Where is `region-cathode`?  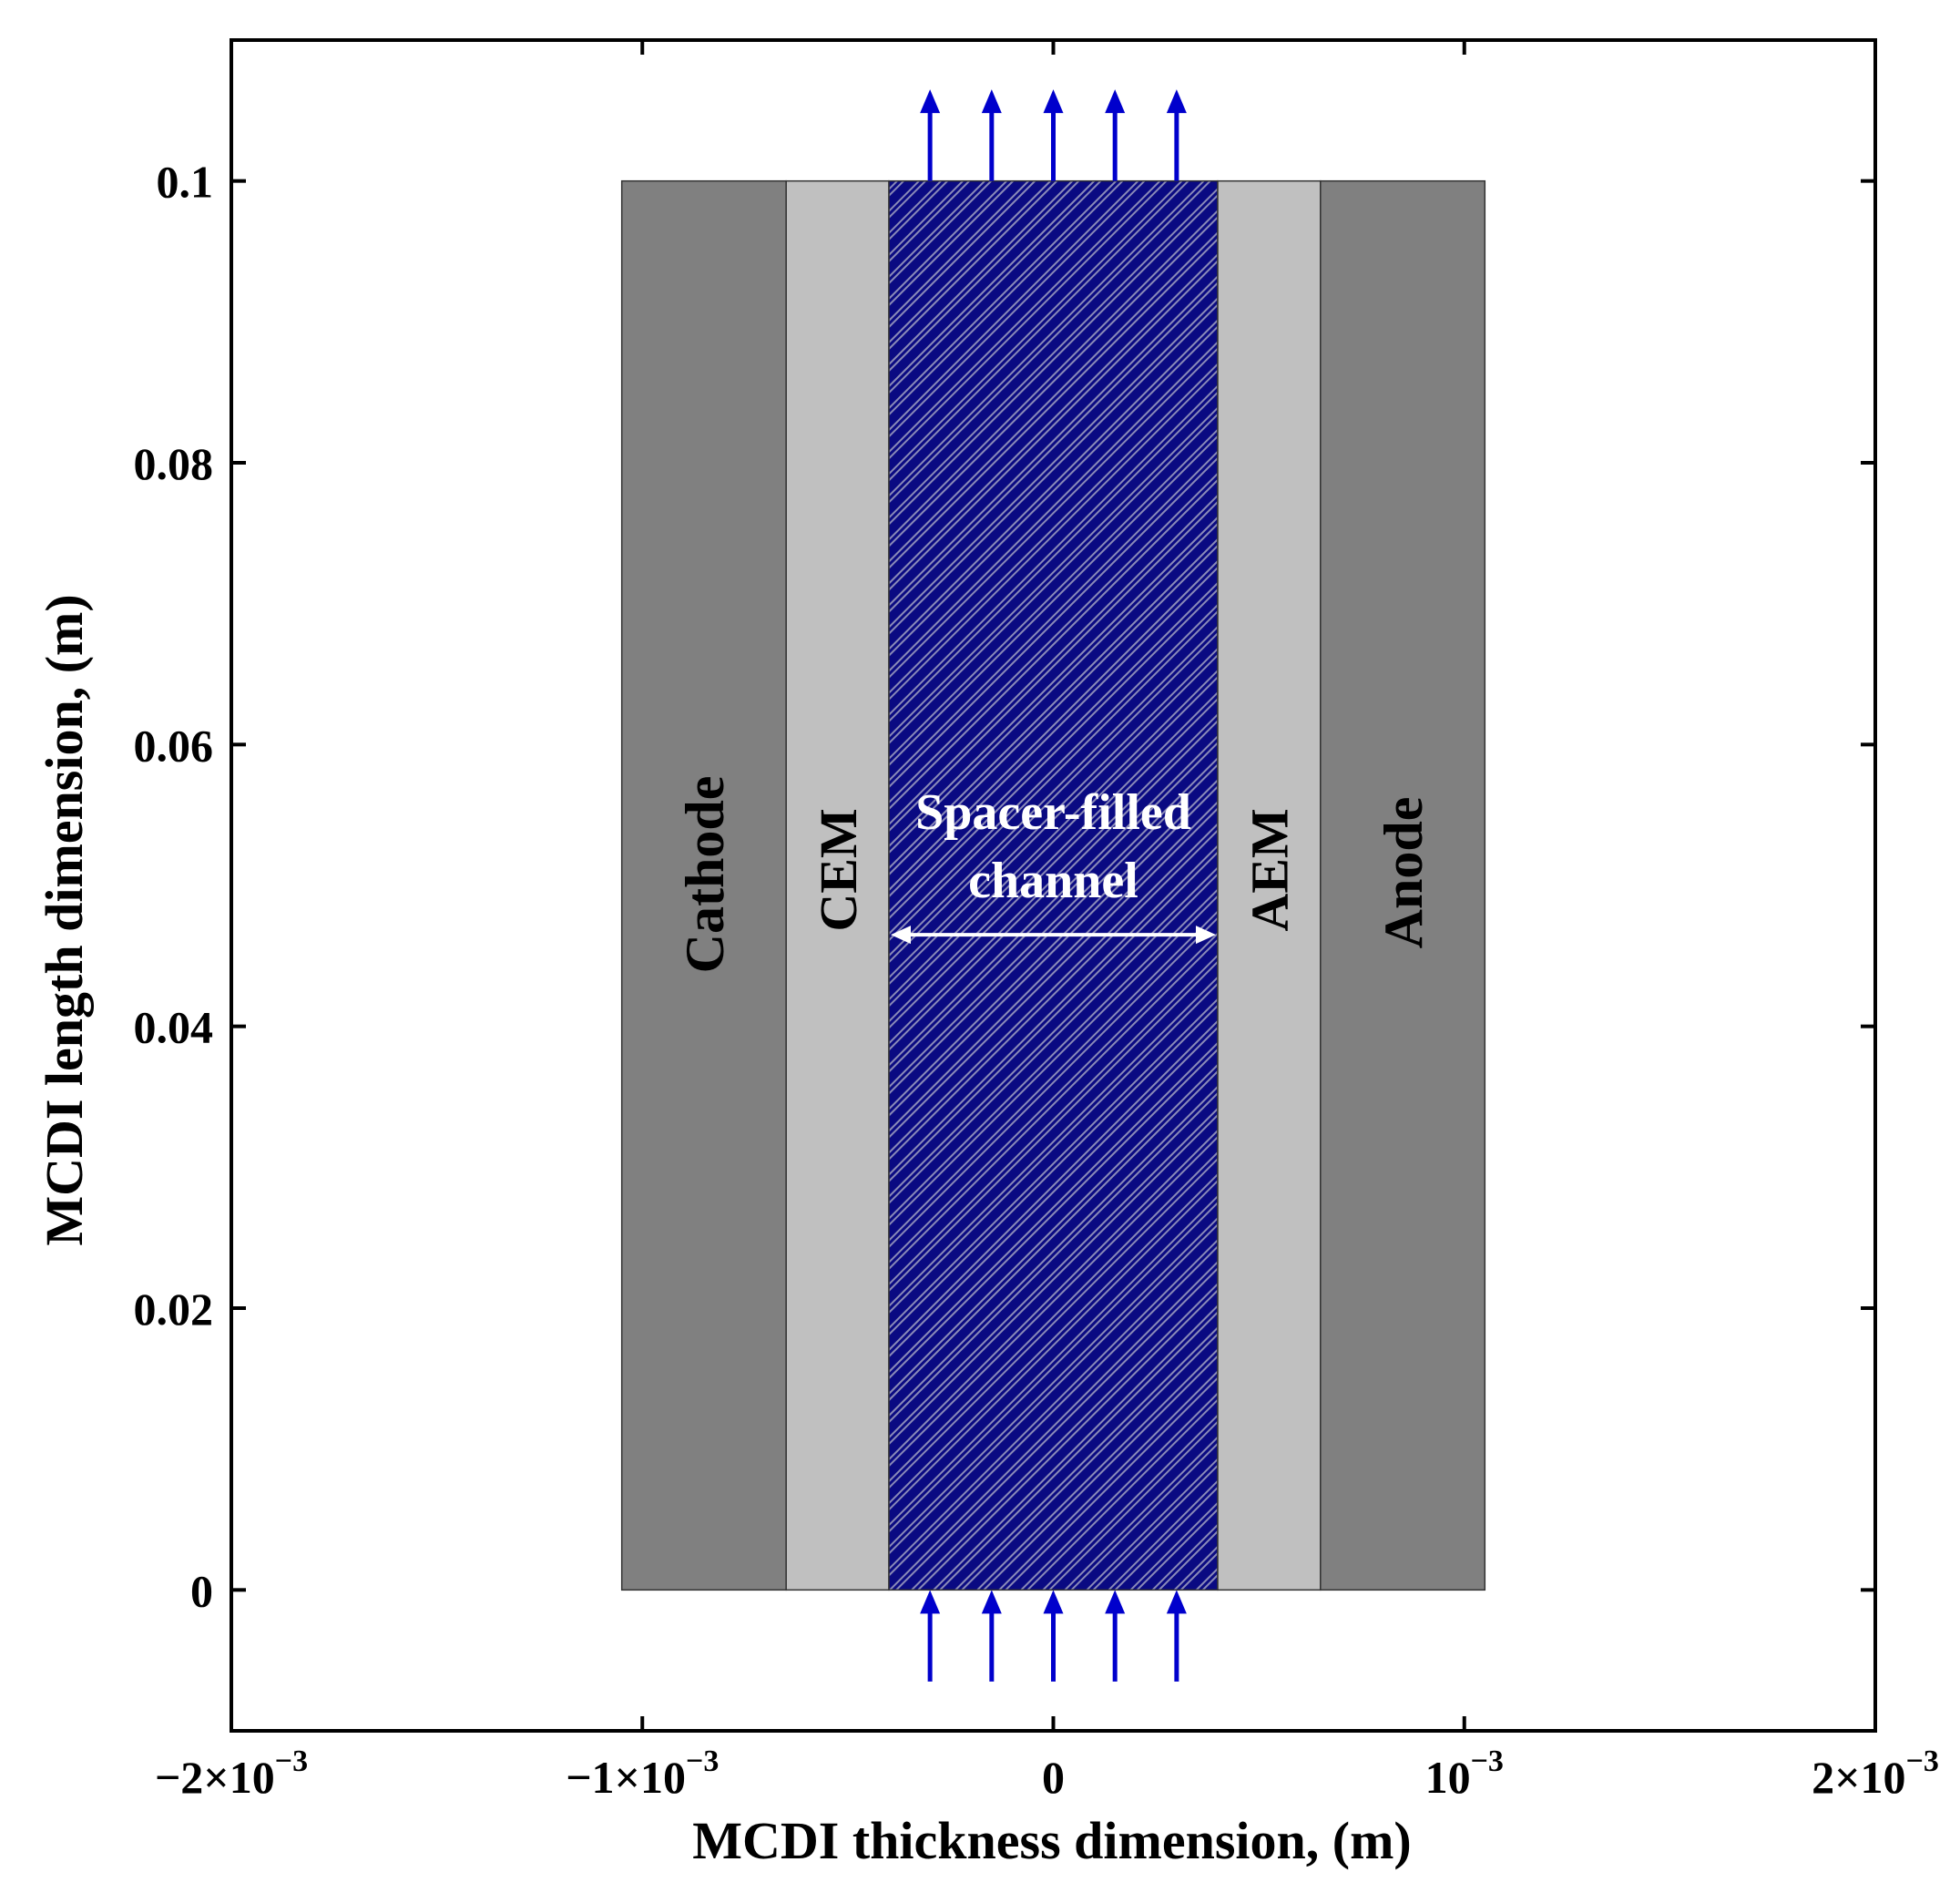
region-cathode is located at coordinates (703, 885).